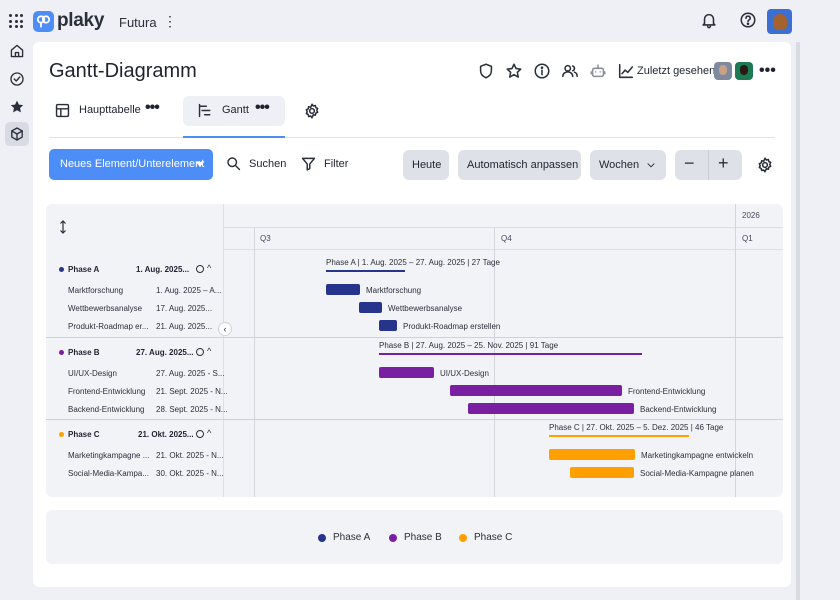 This screenshot has width=840, height=600. What do you see at coordinates (322, 538) in the screenshot?
I see `legend-marker` at bounding box center [322, 538].